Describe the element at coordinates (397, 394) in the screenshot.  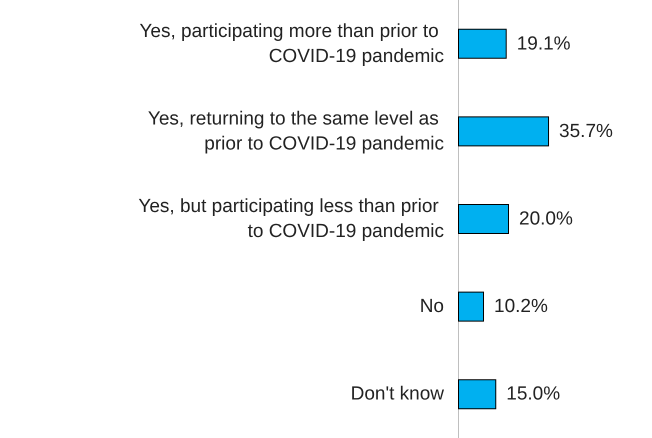
I see `y-tick-label: Don't know` at that location.